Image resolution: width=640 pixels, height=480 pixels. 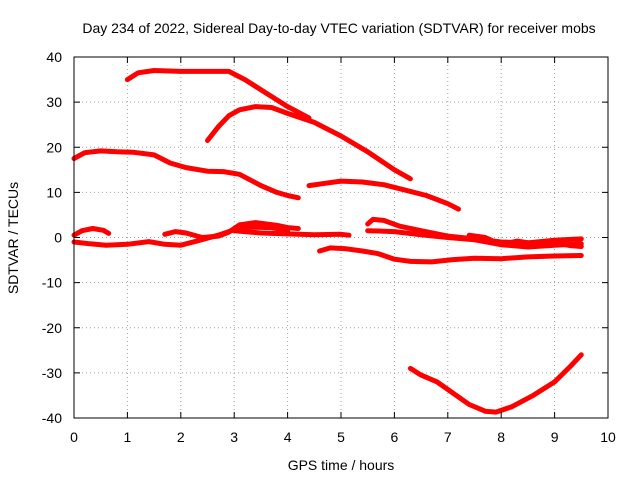 I want to click on y-tick-label: 0, so click(x=58, y=238).